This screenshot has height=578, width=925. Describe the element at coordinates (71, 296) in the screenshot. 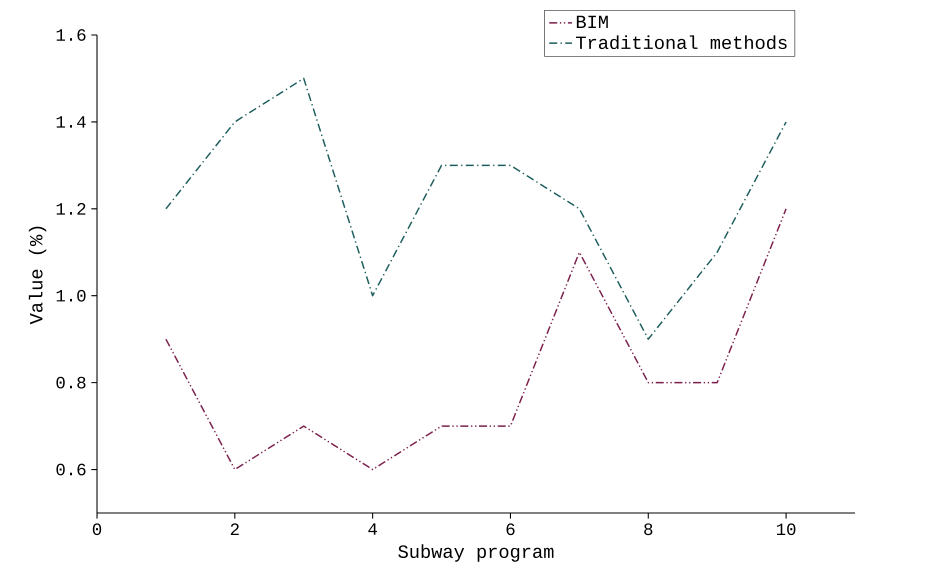

I see `y-tick-label: 1.0` at that location.